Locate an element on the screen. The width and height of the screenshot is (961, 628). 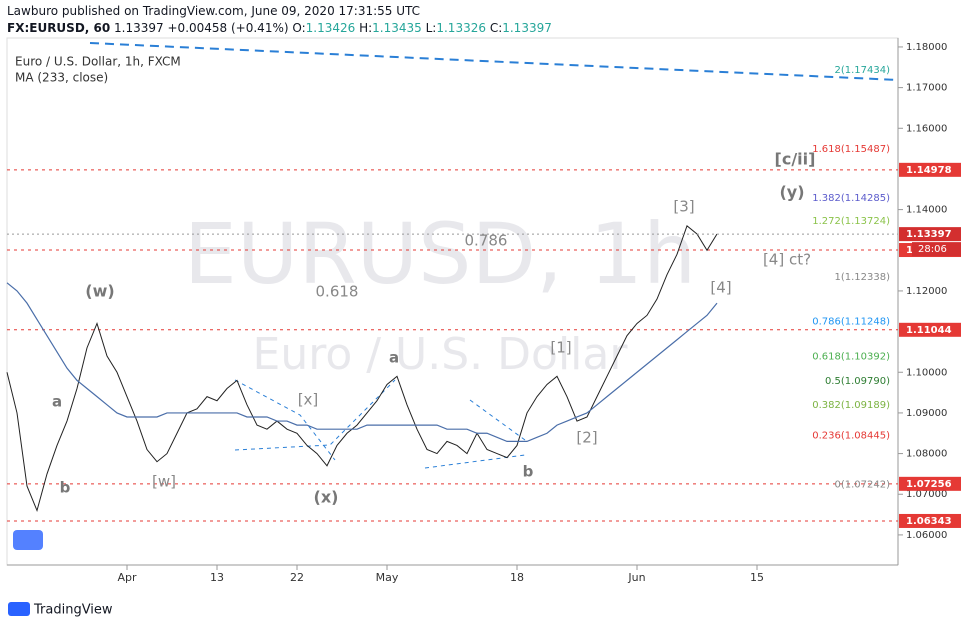
y-tick-label: 1.12000 is located at coordinates (926, 291).